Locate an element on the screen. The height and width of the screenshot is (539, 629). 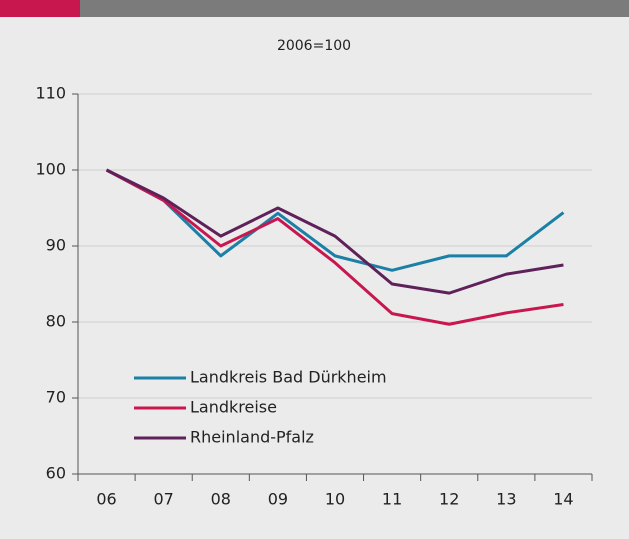
x-tick-label: 14 is located at coordinates (563, 499).